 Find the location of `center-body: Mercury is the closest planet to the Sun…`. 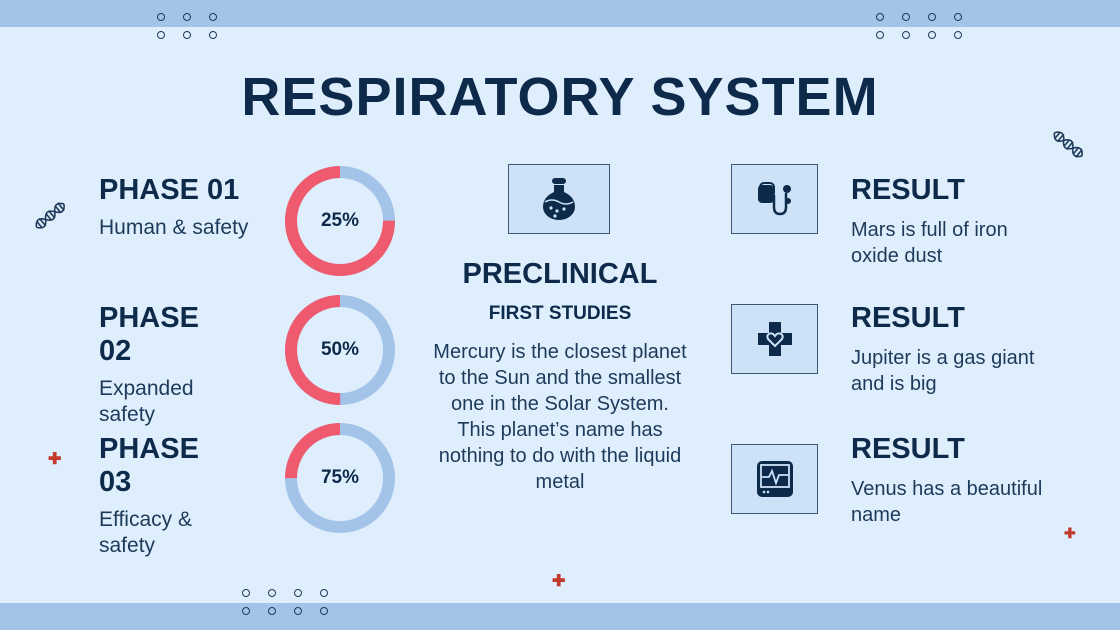

center-body: Mercury is the closest planet to the Sun… is located at coordinates (560, 417).